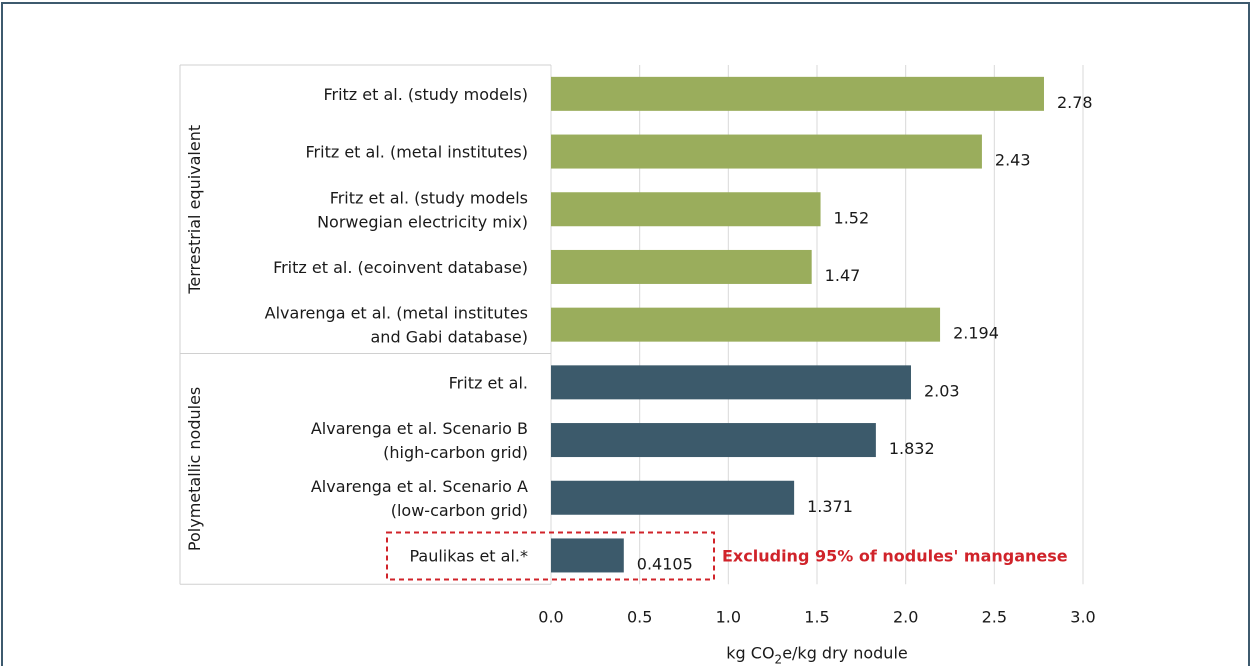  I want to click on value-label: 2.03, so click(942, 390).